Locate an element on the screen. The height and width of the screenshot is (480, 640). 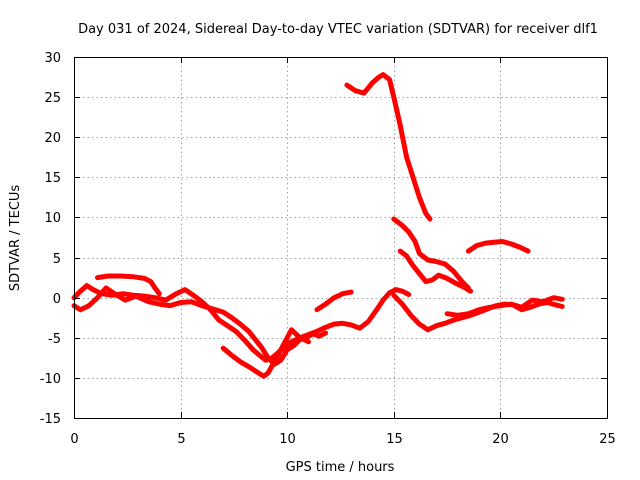
y-tick-label: 20 is located at coordinates (52, 138).